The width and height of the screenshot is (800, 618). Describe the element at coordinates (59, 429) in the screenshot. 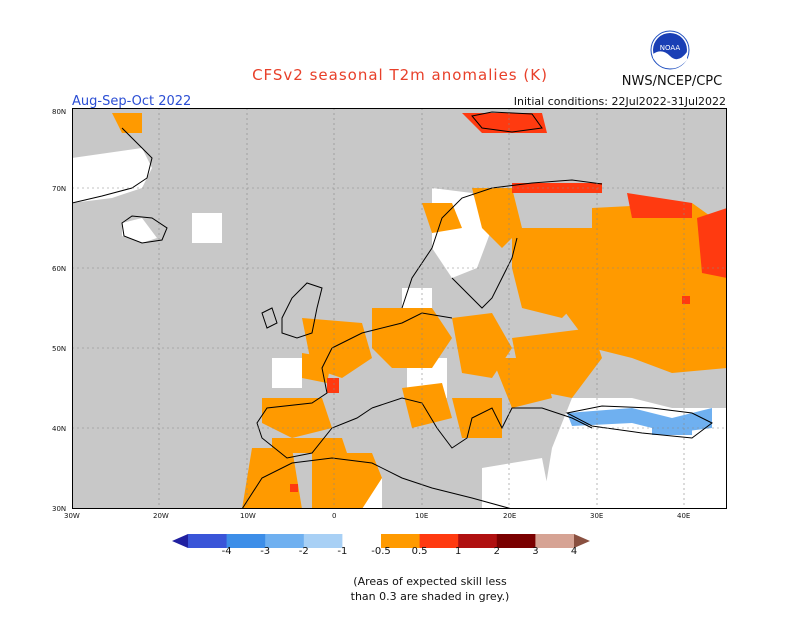

I see `lat-label-40n: 40N` at that location.